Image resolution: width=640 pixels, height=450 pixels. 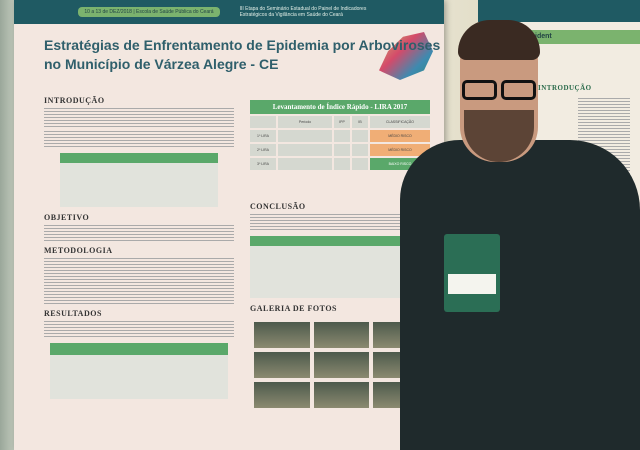 I want to click on lira-header-cell: Período, so click(x=305, y=122).